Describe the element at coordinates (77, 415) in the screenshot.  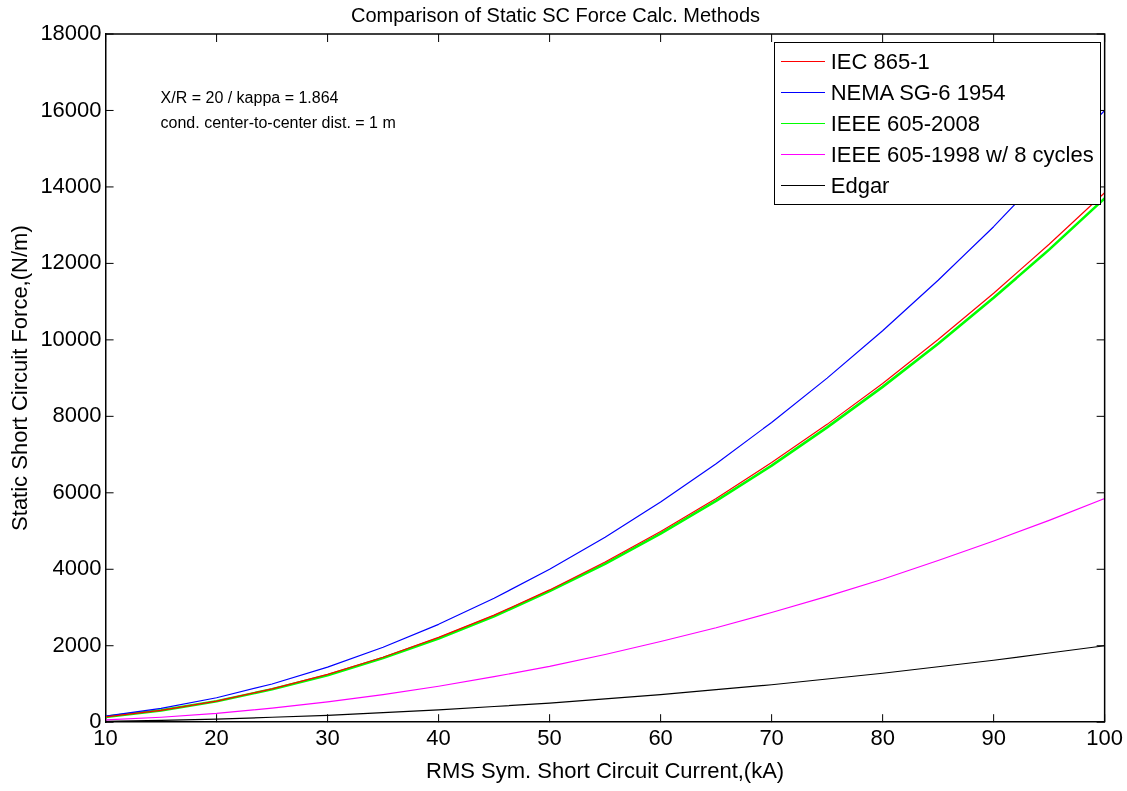
I see `y-tick-label: 8000` at that location.